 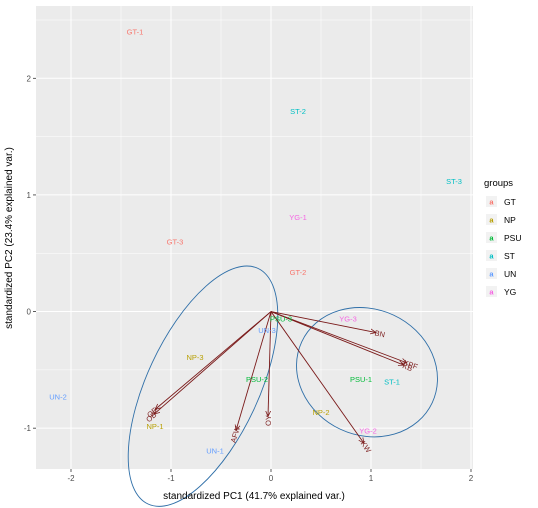 I want to click on y-axis-ticks: -1 0 1 2, so click(x=30, y=253).